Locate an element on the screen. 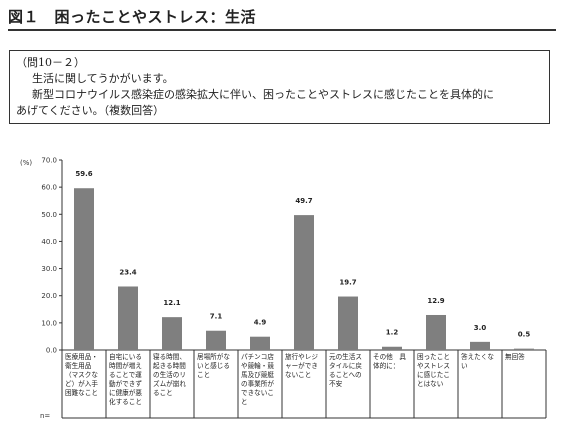 The height and width of the screenshot is (426, 564). n-label: n= is located at coordinates (45, 416).